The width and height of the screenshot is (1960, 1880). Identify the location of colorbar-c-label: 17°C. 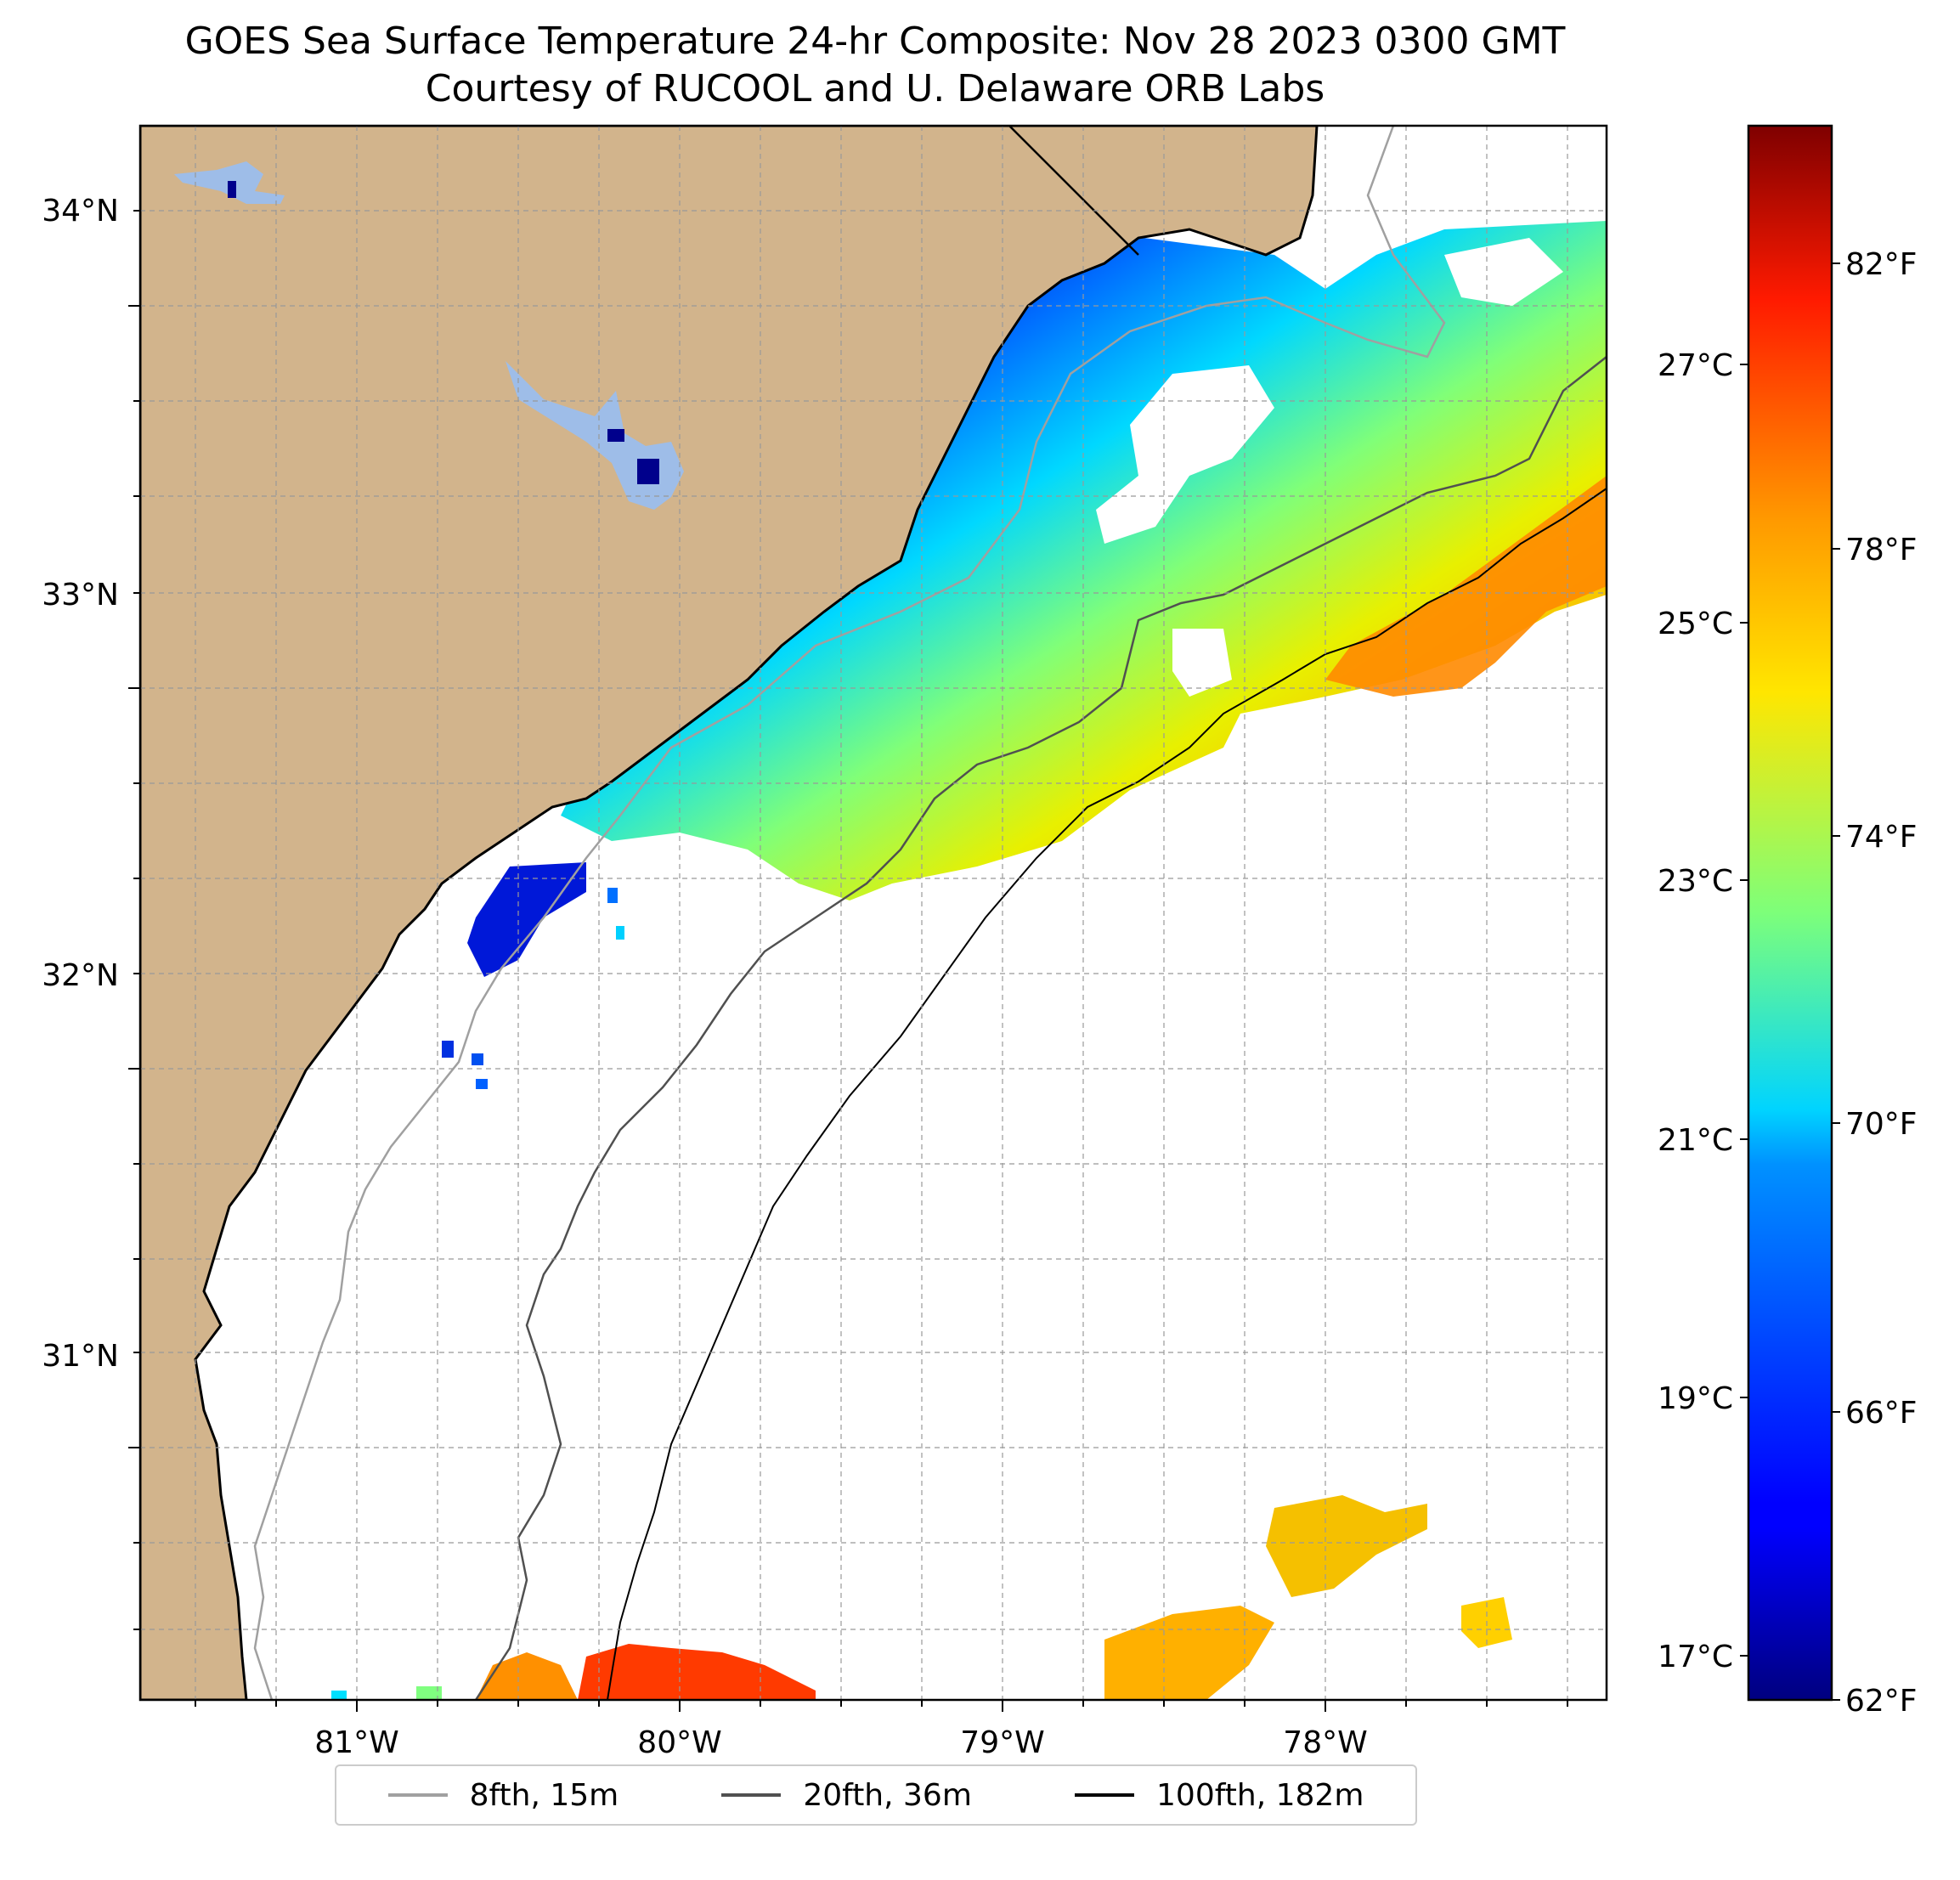
(1695, 1657).